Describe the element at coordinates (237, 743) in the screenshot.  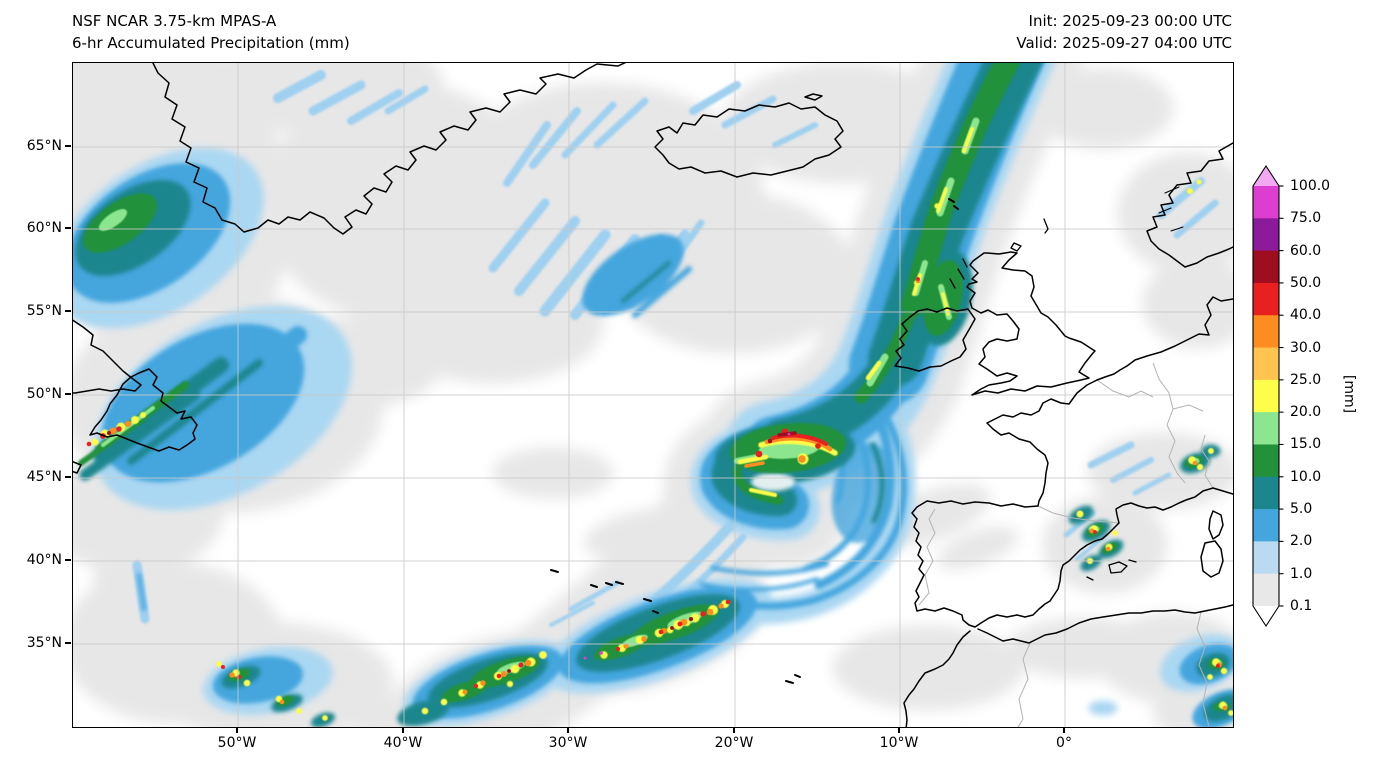
I see `lon-label-50w: 50°W` at that location.